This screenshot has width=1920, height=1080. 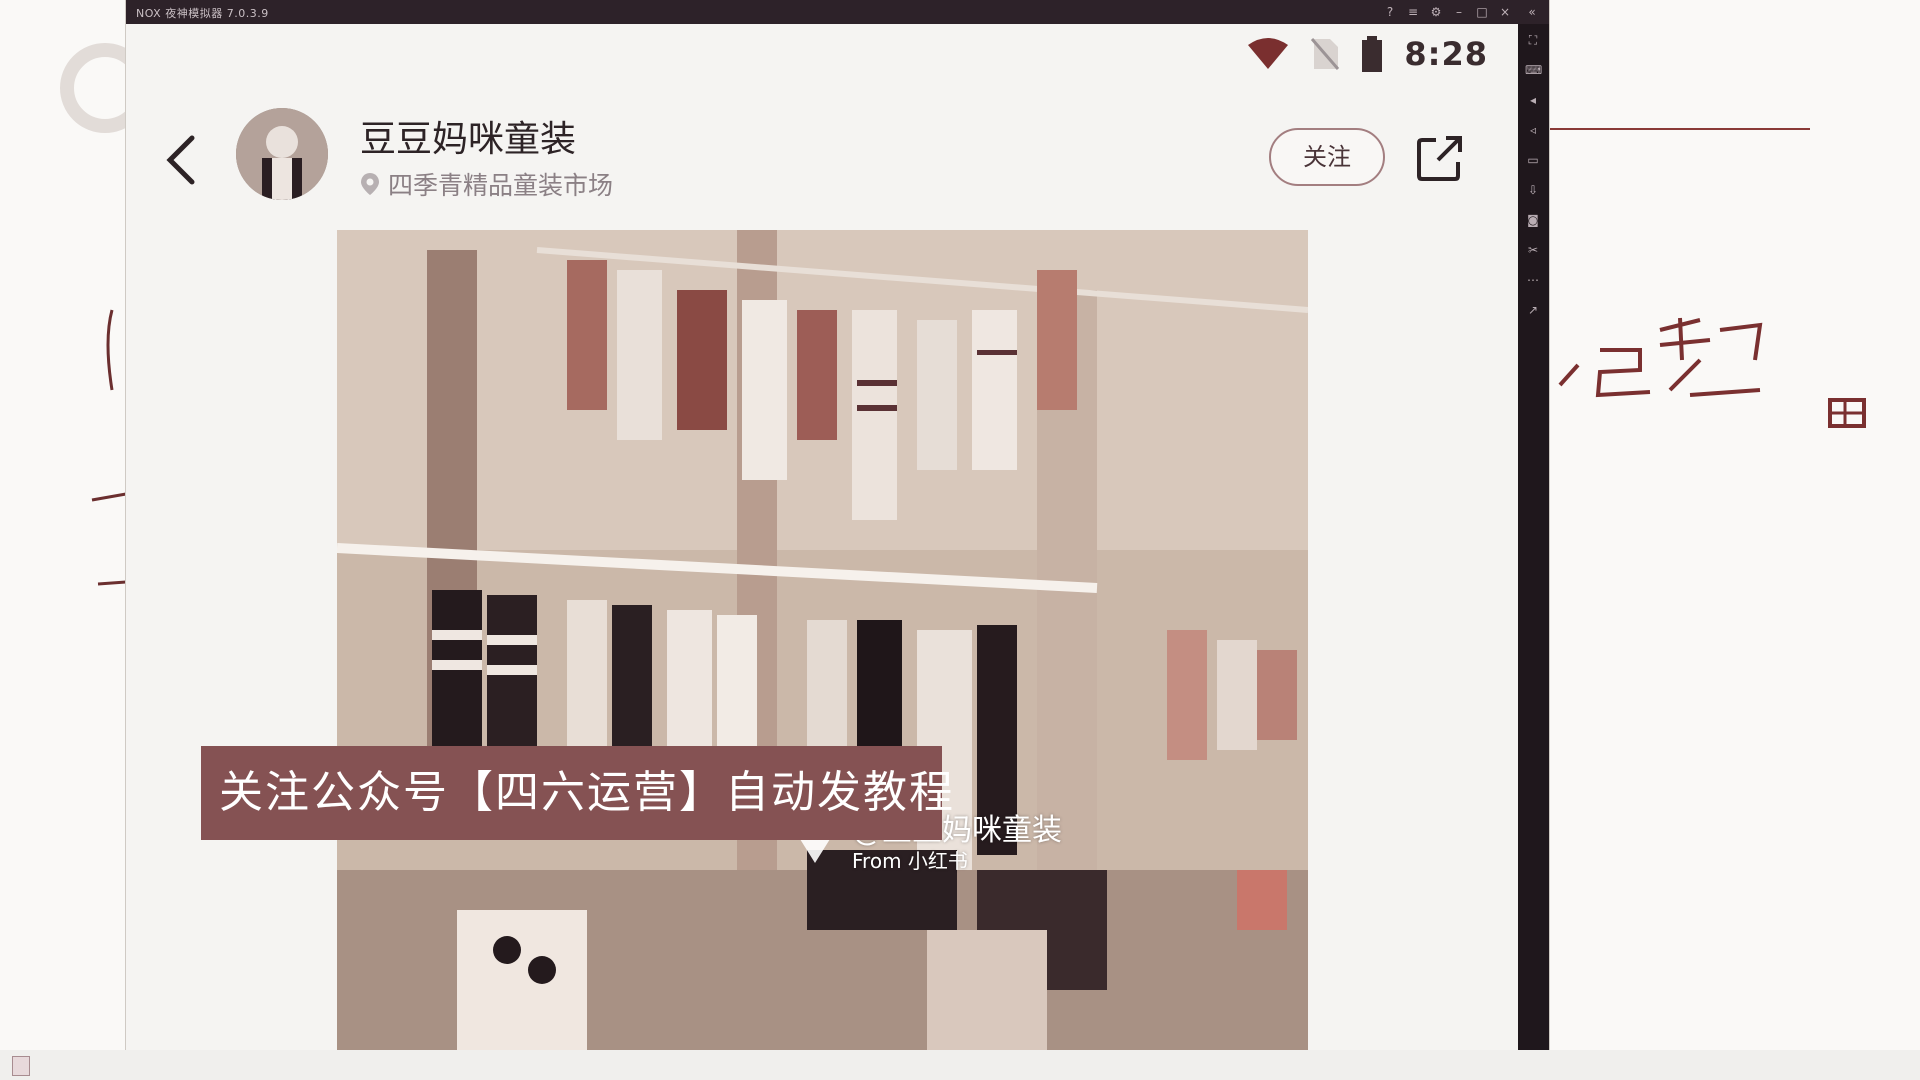 I want to click on external-link-icon: ↗, so click(x=1533, y=310).